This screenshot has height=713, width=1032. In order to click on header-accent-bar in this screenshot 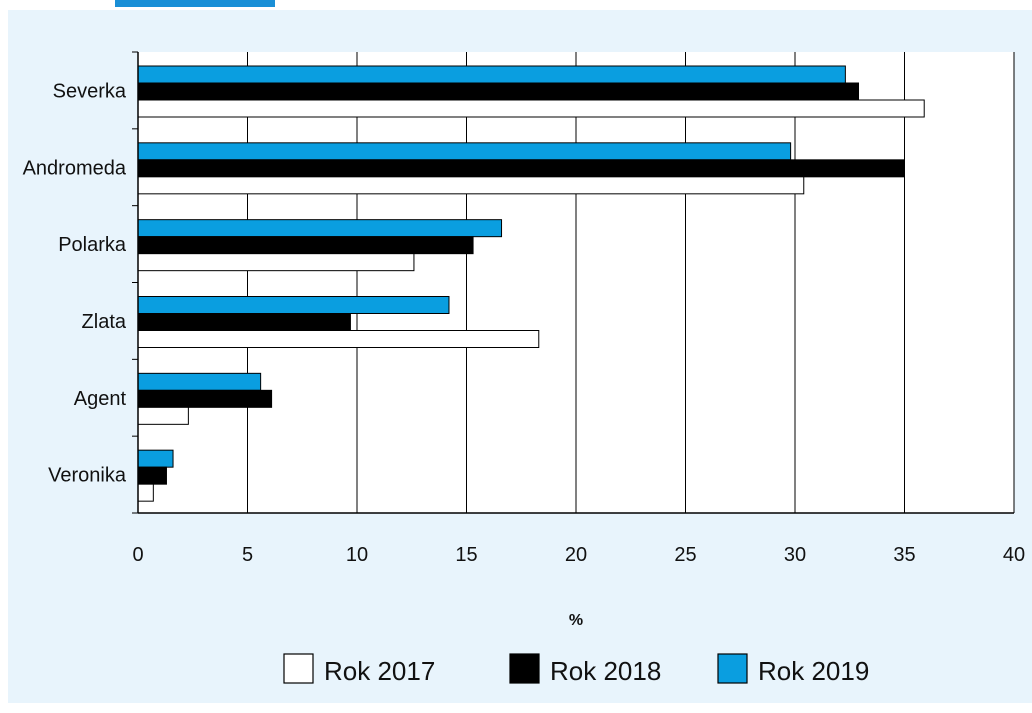, I will do `click(195, 3)`.